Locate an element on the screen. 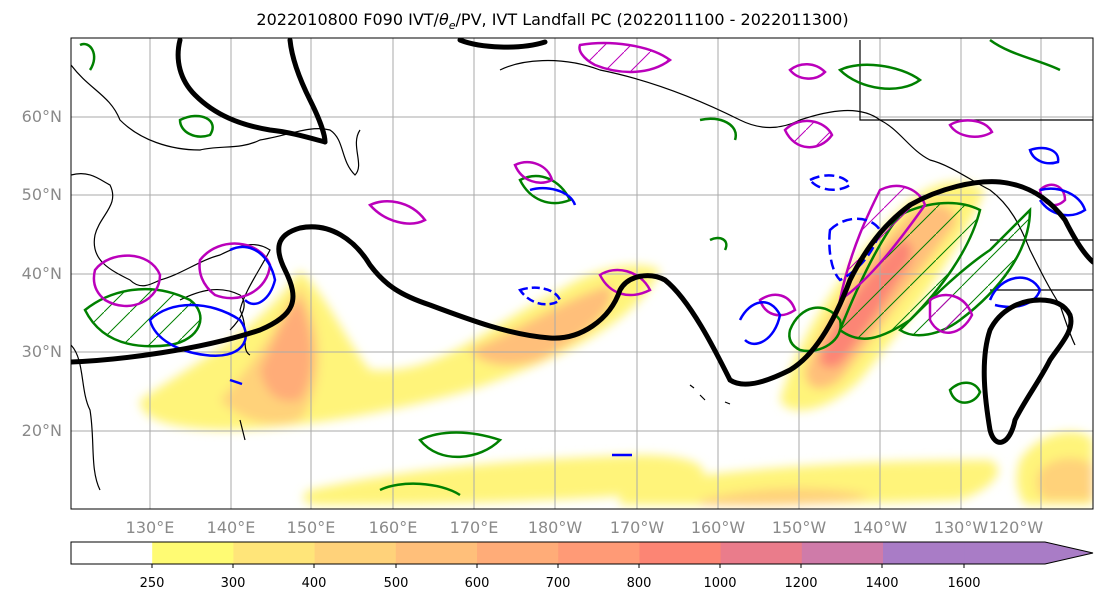  colorbar-label: 300 is located at coordinates (233, 583).